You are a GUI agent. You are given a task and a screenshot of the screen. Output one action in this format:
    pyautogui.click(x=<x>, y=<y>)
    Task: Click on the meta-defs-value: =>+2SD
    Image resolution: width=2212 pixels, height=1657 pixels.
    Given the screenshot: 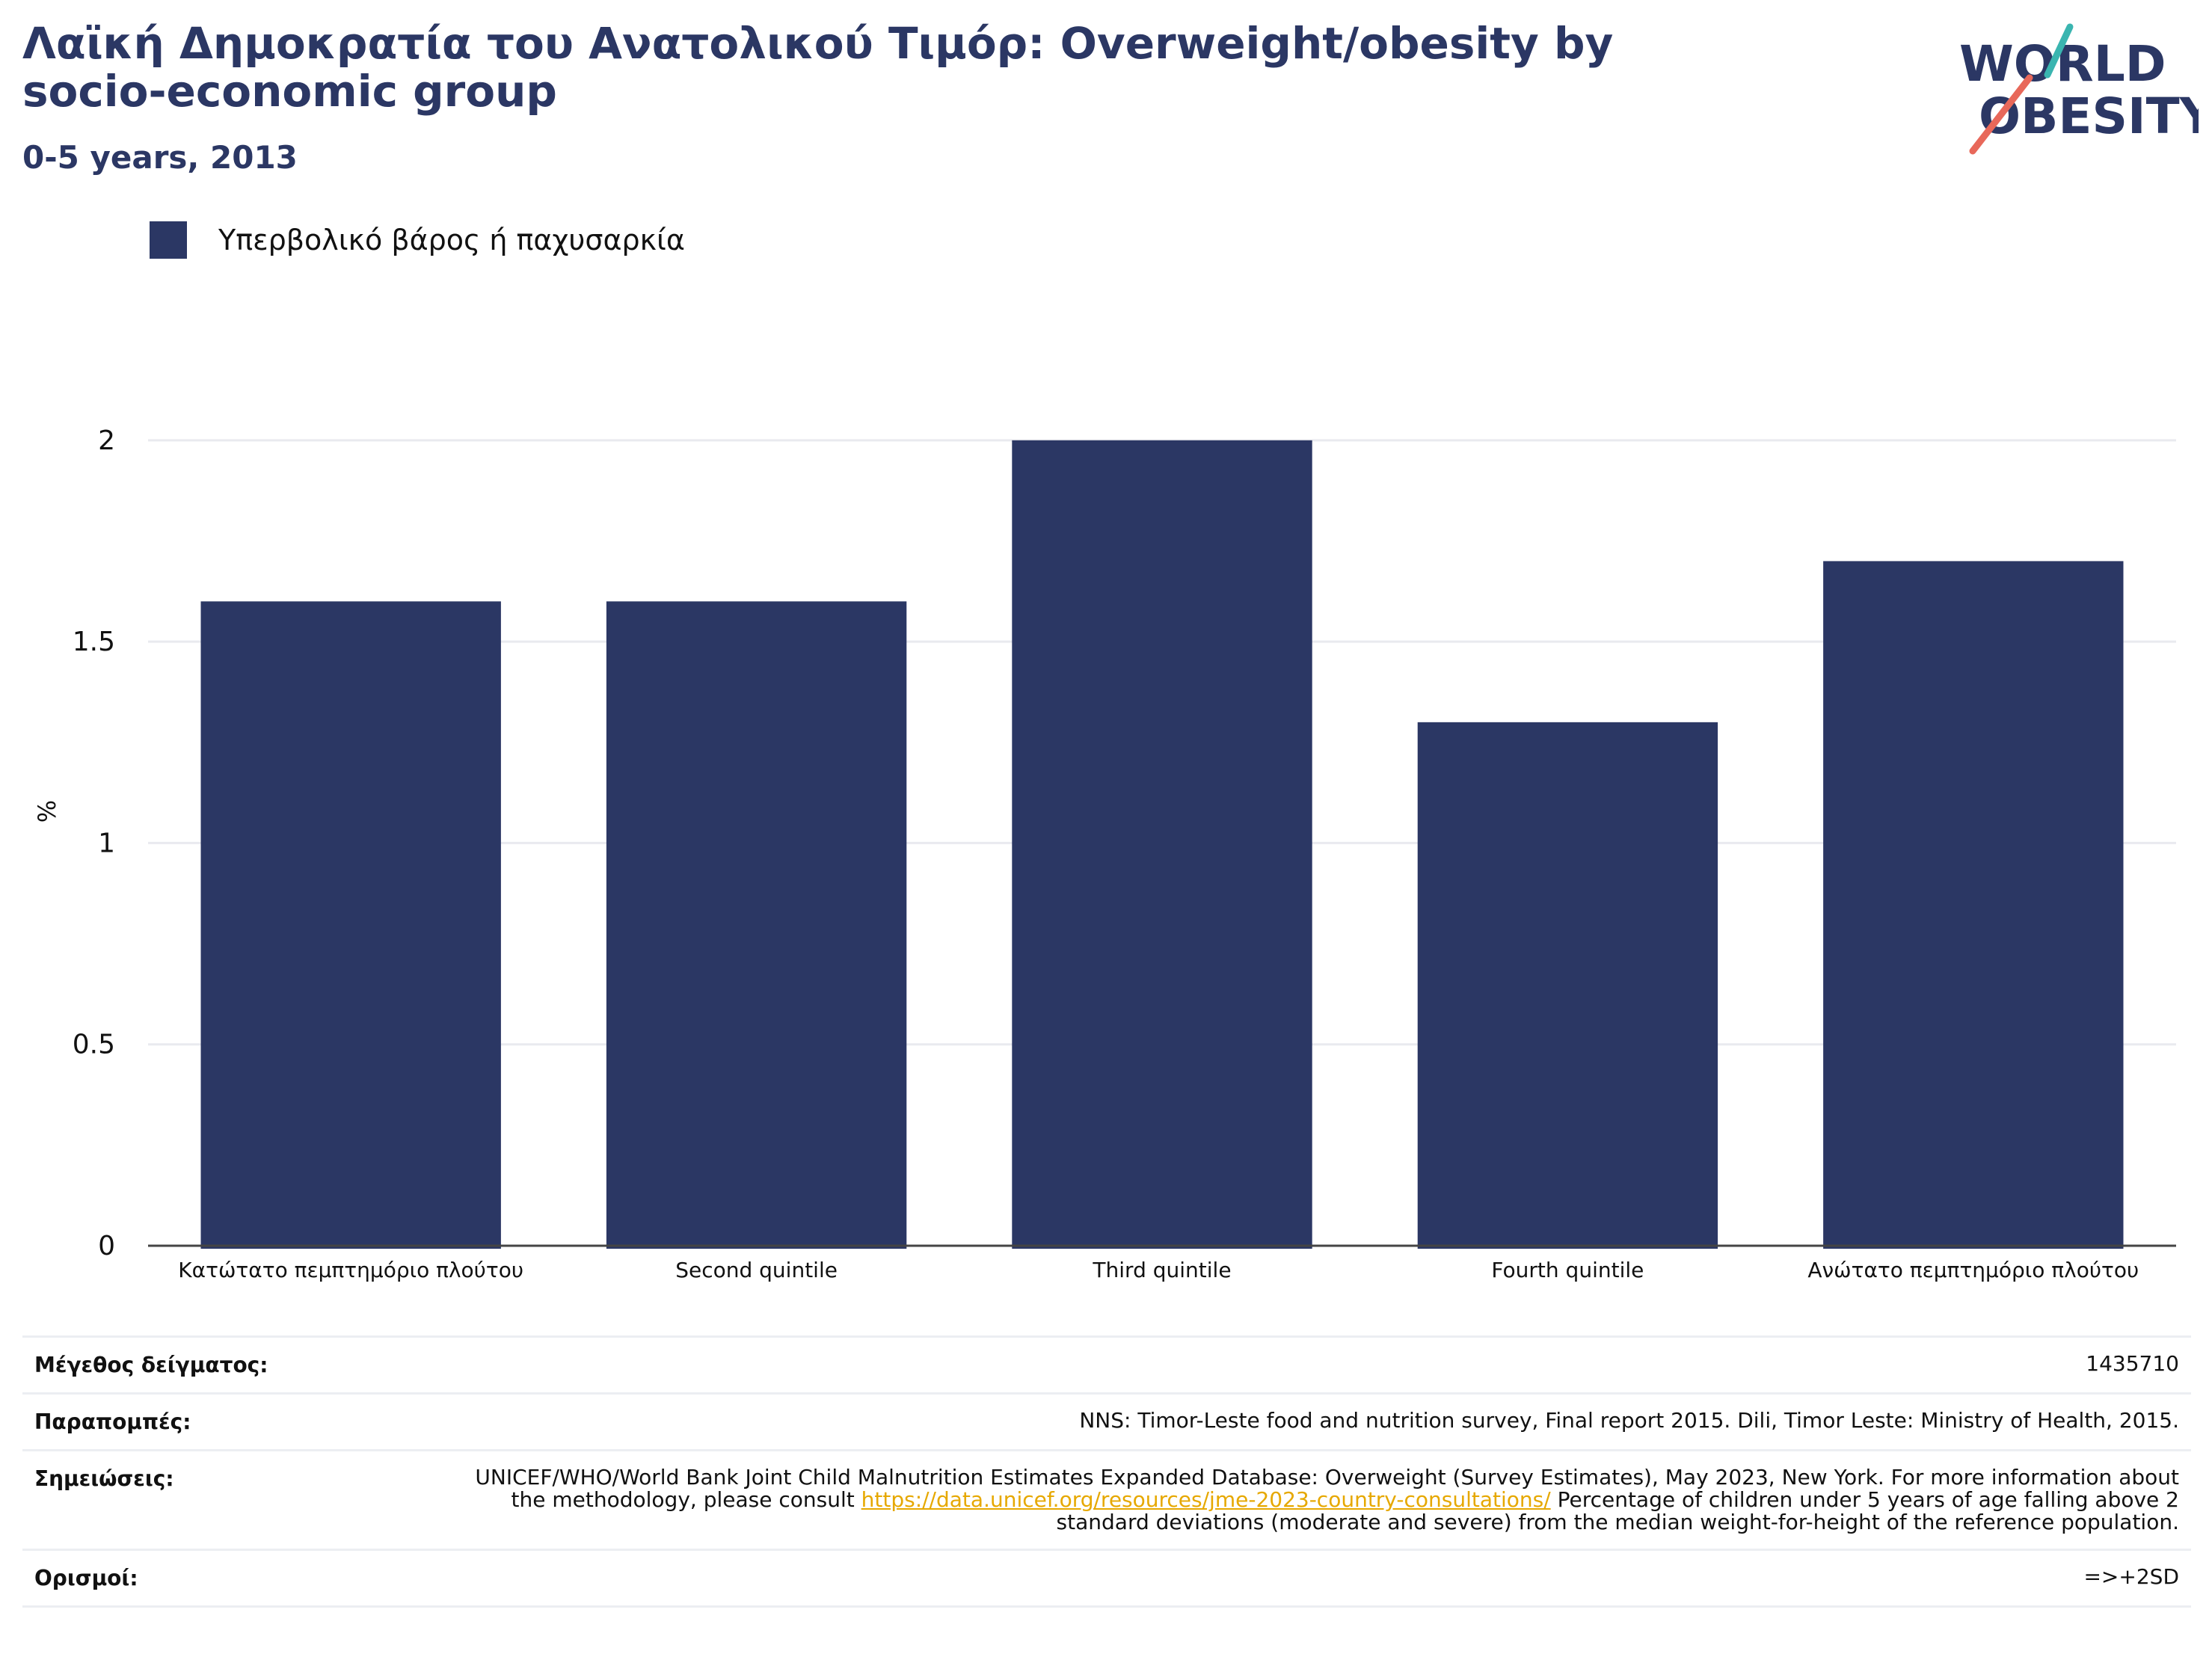 What is the action you would take?
    pyautogui.click(x=2131, y=1576)
    